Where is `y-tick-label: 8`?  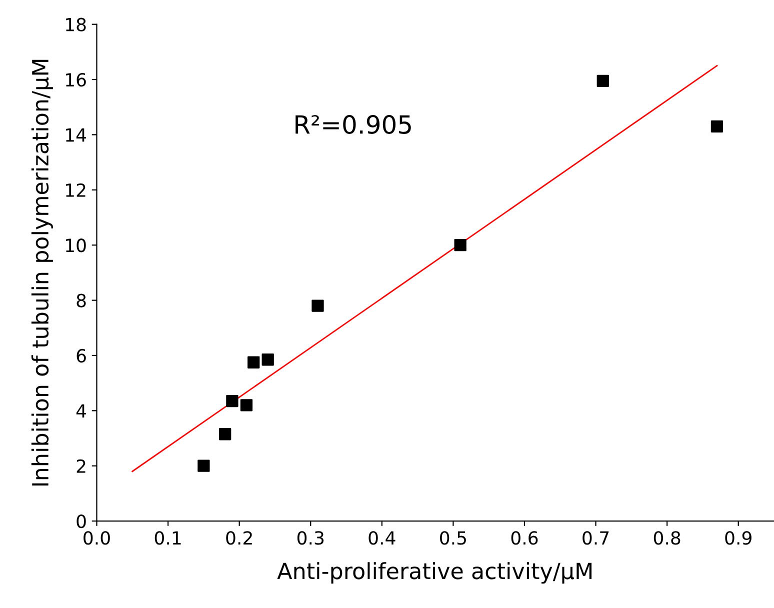
y-tick-label: 8 is located at coordinates (81, 301).